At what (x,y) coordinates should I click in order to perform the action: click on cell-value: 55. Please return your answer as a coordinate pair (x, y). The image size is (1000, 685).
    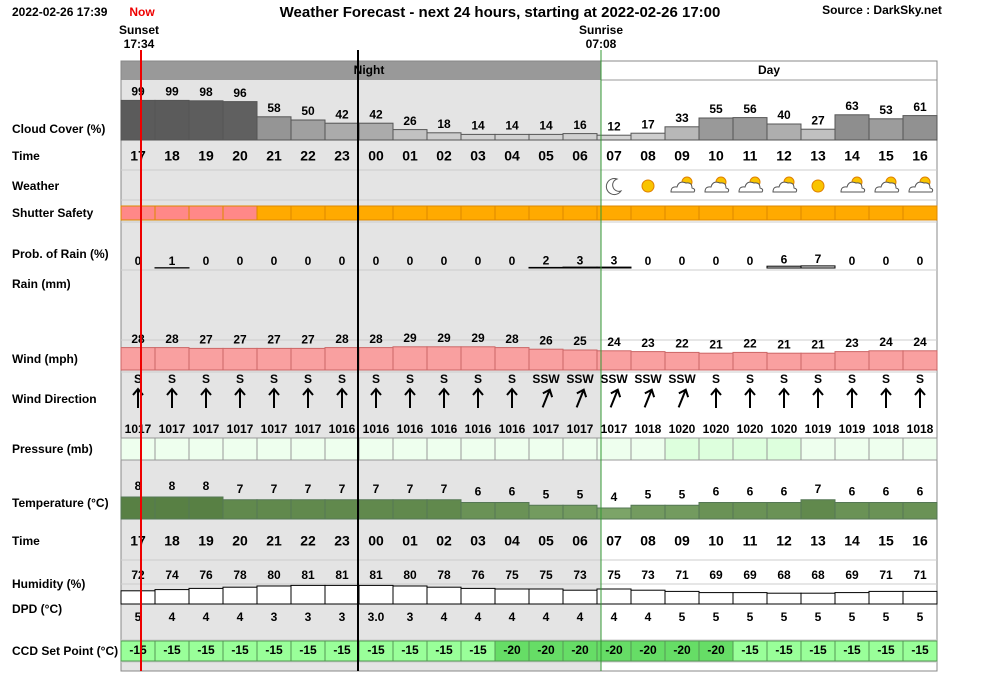
    Looking at the image, I should click on (716, 109).